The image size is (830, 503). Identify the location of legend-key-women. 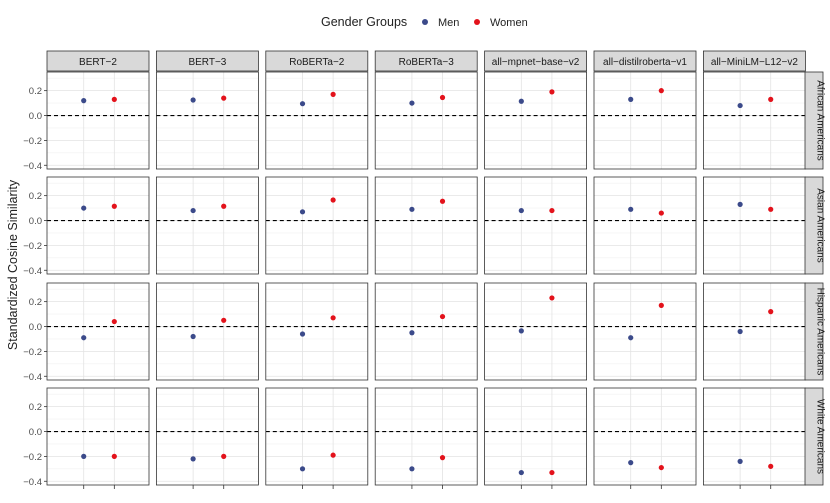
(477, 22).